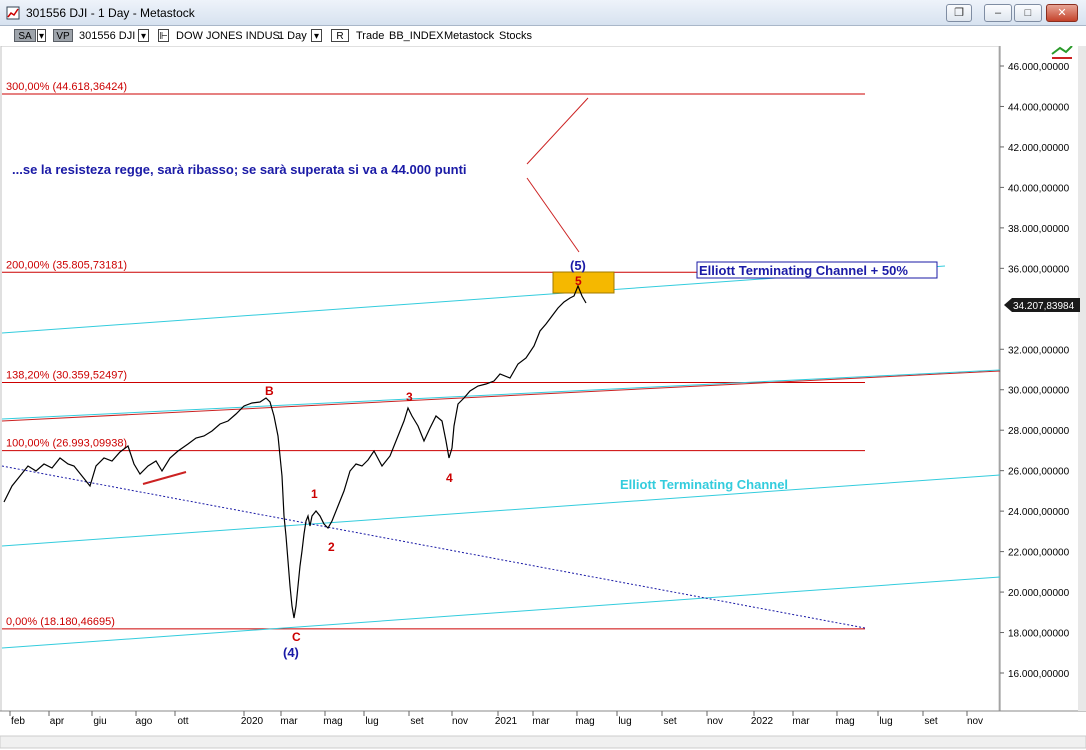  I want to click on y-tick-label: 46.000,00000, so click(1039, 67).